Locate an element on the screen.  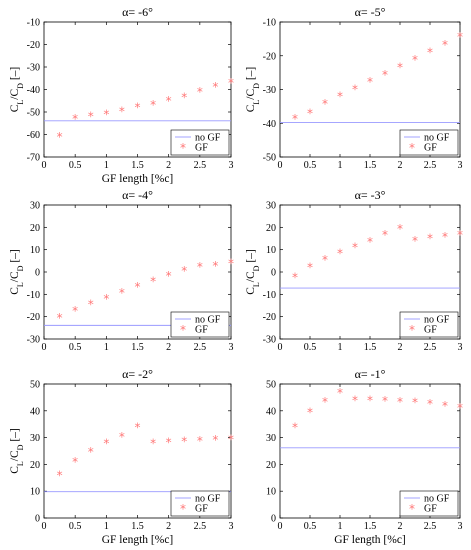
chart-title: α= -2° is located at coordinates (137, 374).